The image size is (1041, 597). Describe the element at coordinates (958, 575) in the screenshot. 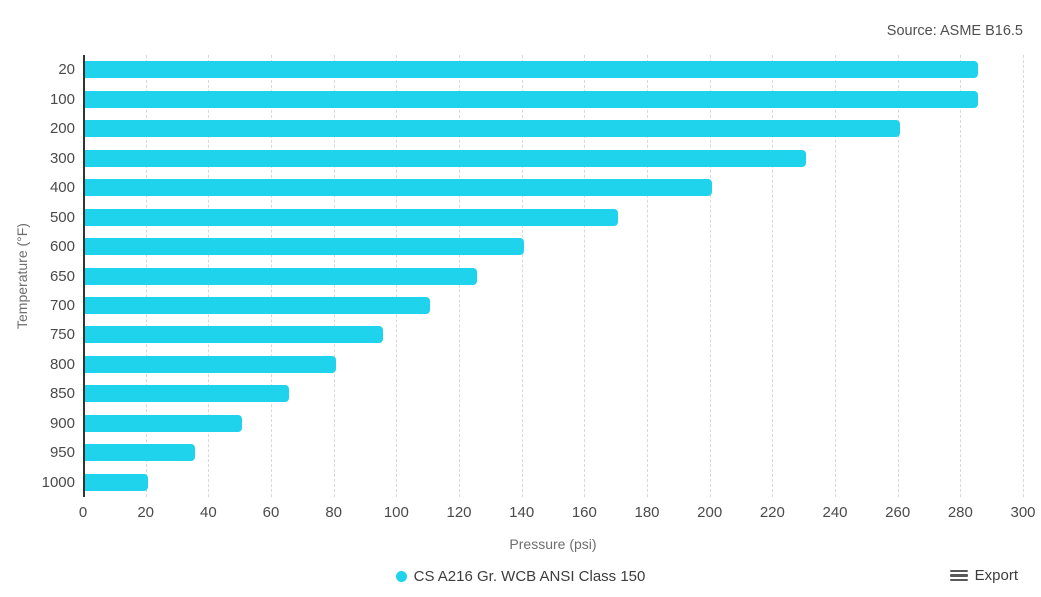

I see `hamburger-menu-icon` at that location.